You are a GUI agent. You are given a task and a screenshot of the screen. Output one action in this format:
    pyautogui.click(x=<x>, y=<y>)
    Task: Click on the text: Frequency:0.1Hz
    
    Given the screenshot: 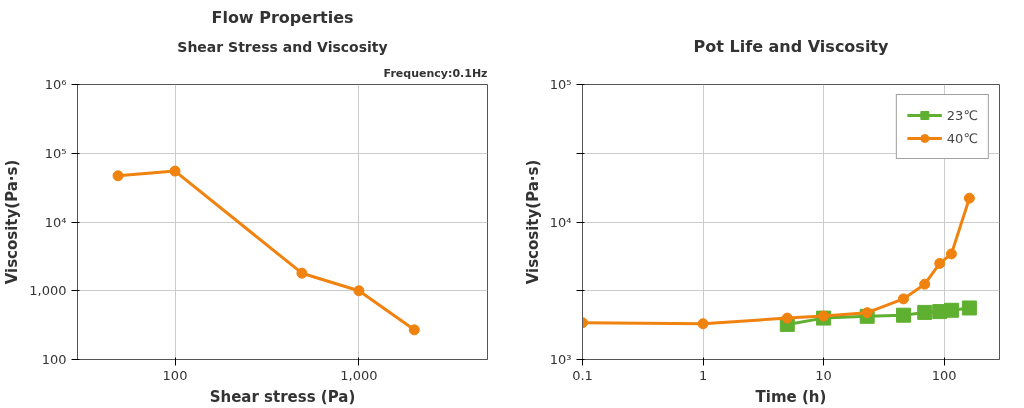 What is the action you would take?
    pyautogui.click(x=435, y=73)
    